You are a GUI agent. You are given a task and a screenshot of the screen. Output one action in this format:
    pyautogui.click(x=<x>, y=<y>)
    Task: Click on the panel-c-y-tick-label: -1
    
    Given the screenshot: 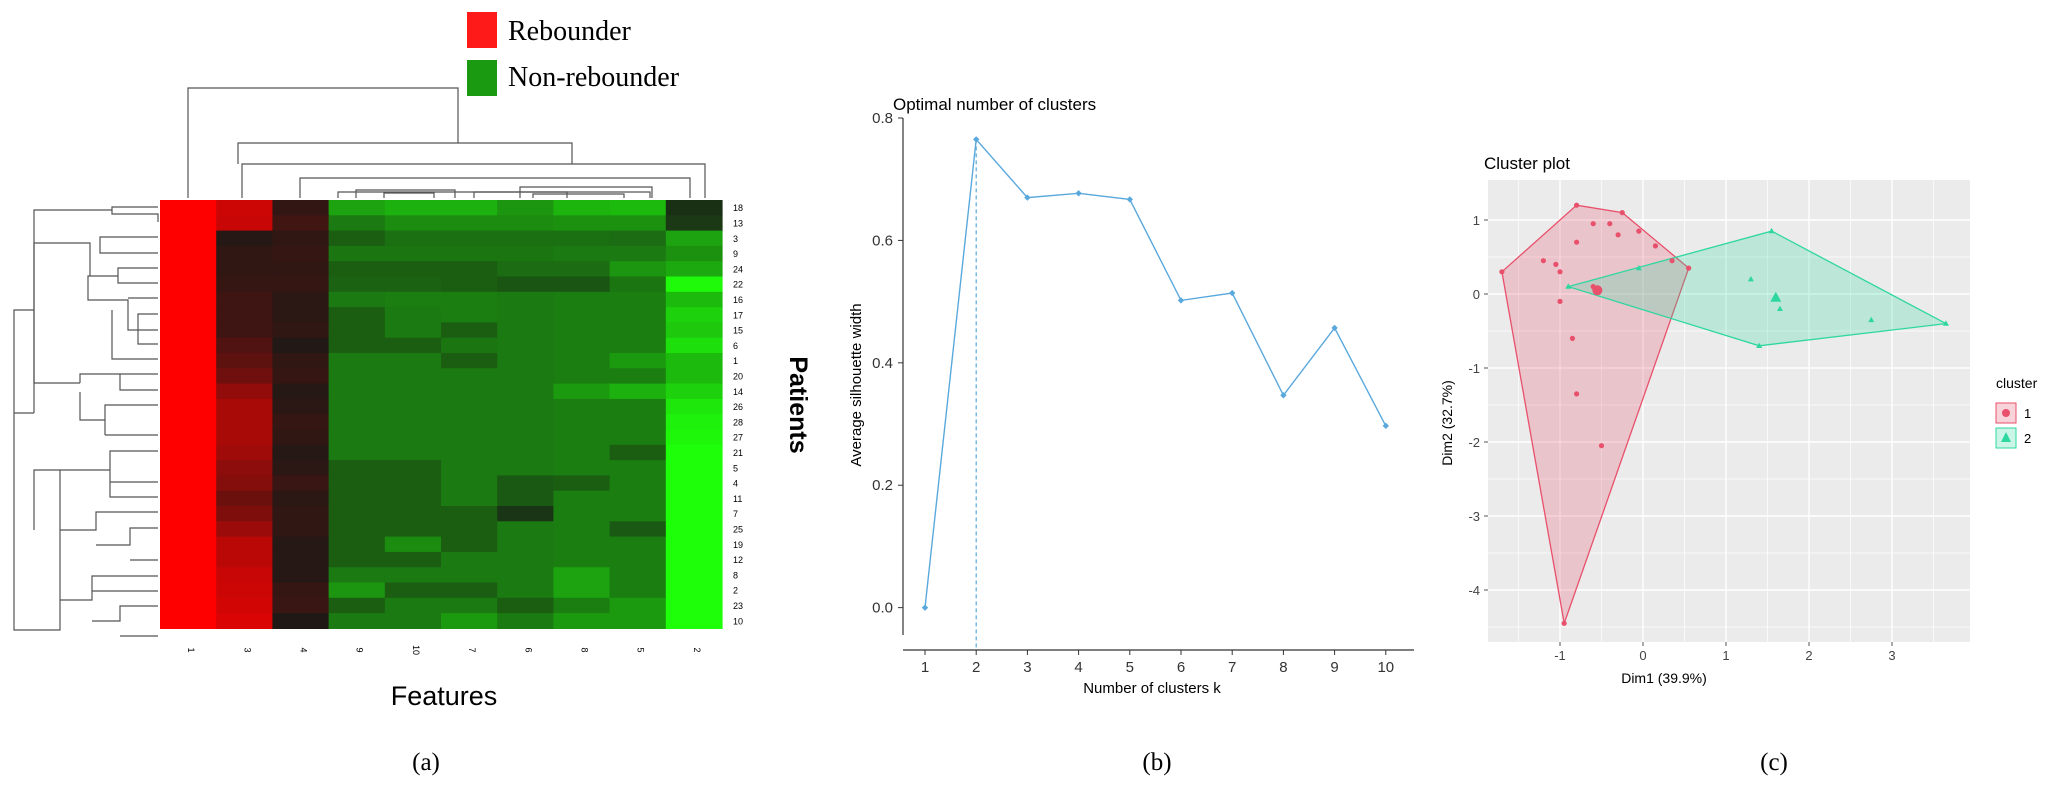 What is the action you would take?
    pyautogui.click(x=1474, y=368)
    